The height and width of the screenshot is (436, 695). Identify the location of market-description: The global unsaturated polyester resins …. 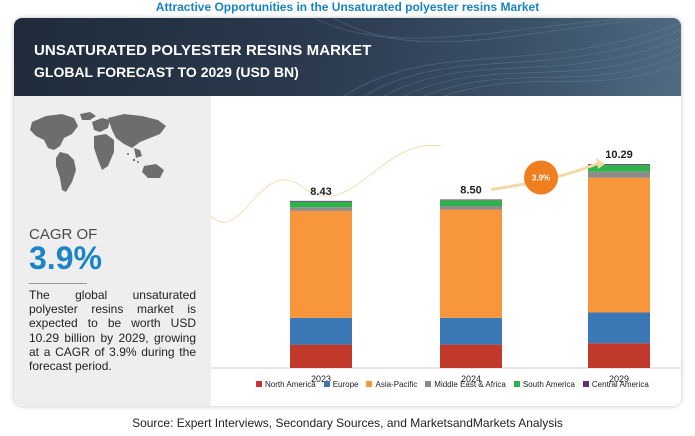
(112, 331).